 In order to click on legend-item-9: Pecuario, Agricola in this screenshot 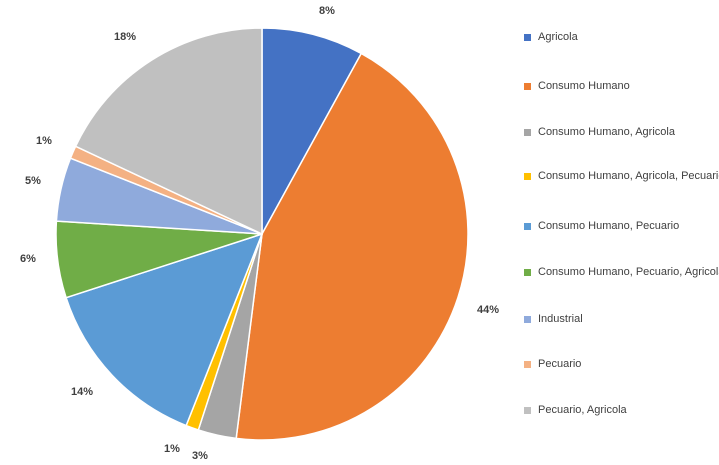, I will do `click(621, 410)`.